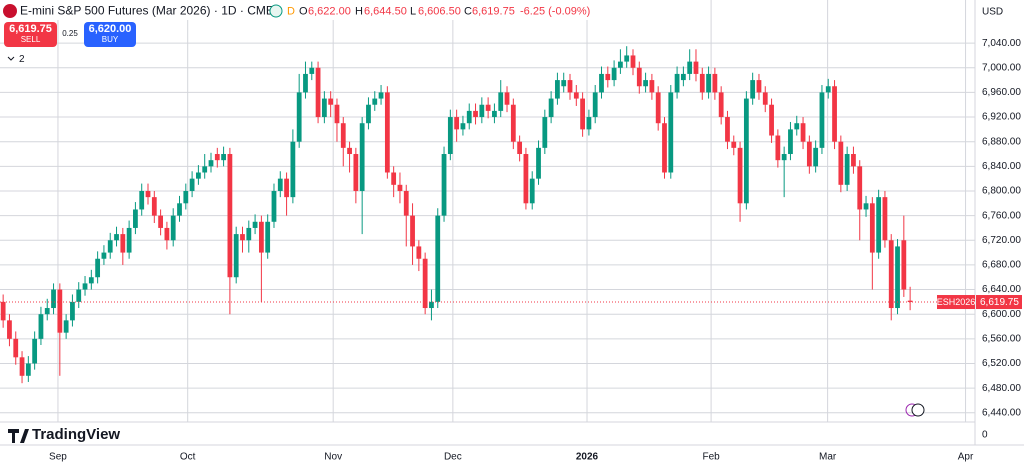 The height and width of the screenshot is (472, 1024). I want to click on event-icon, so click(918, 410).